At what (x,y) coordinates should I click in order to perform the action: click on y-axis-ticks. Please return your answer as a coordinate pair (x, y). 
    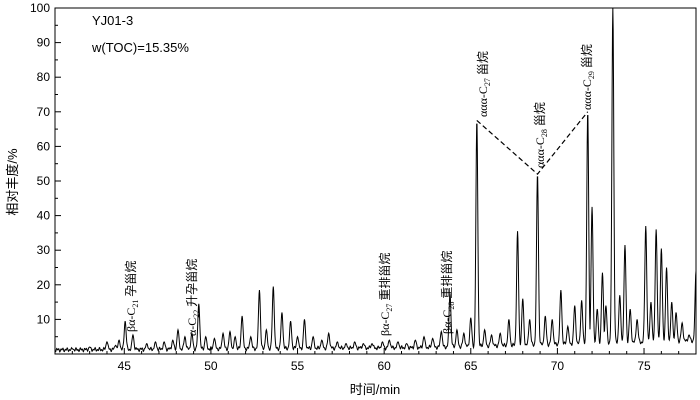
    Looking at the image, I should click on (58, 181).